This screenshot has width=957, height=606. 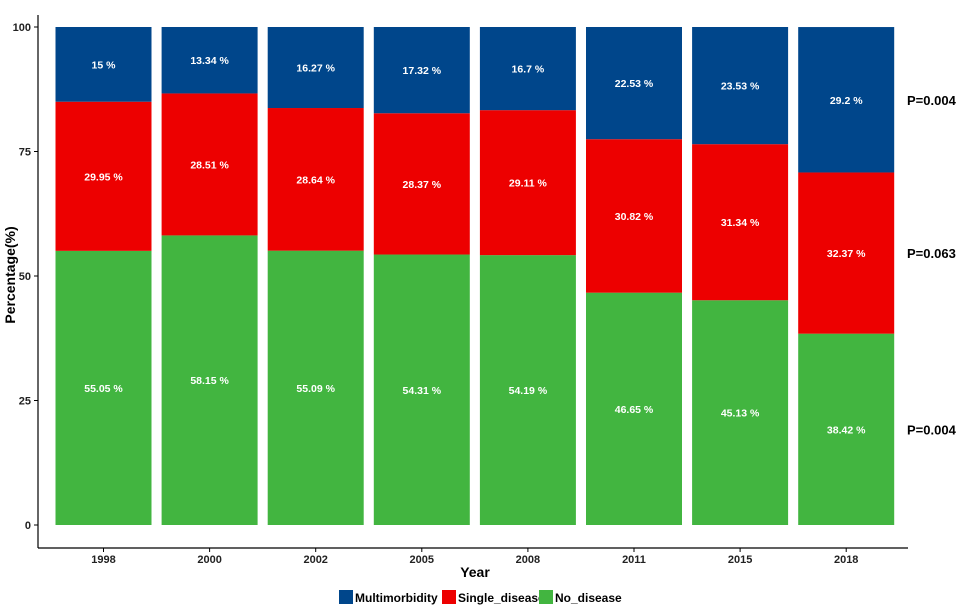 I want to click on bar-value-label: 30.82 %, so click(x=634, y=217).